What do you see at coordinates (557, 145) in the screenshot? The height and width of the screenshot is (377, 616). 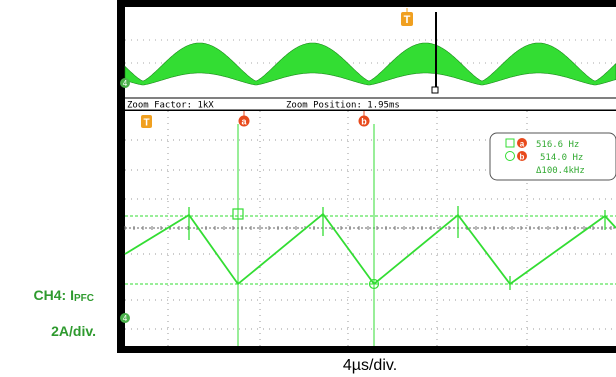 I see `cursor-a-readout: 516.6 Hz` at bounding box center [557, 145].